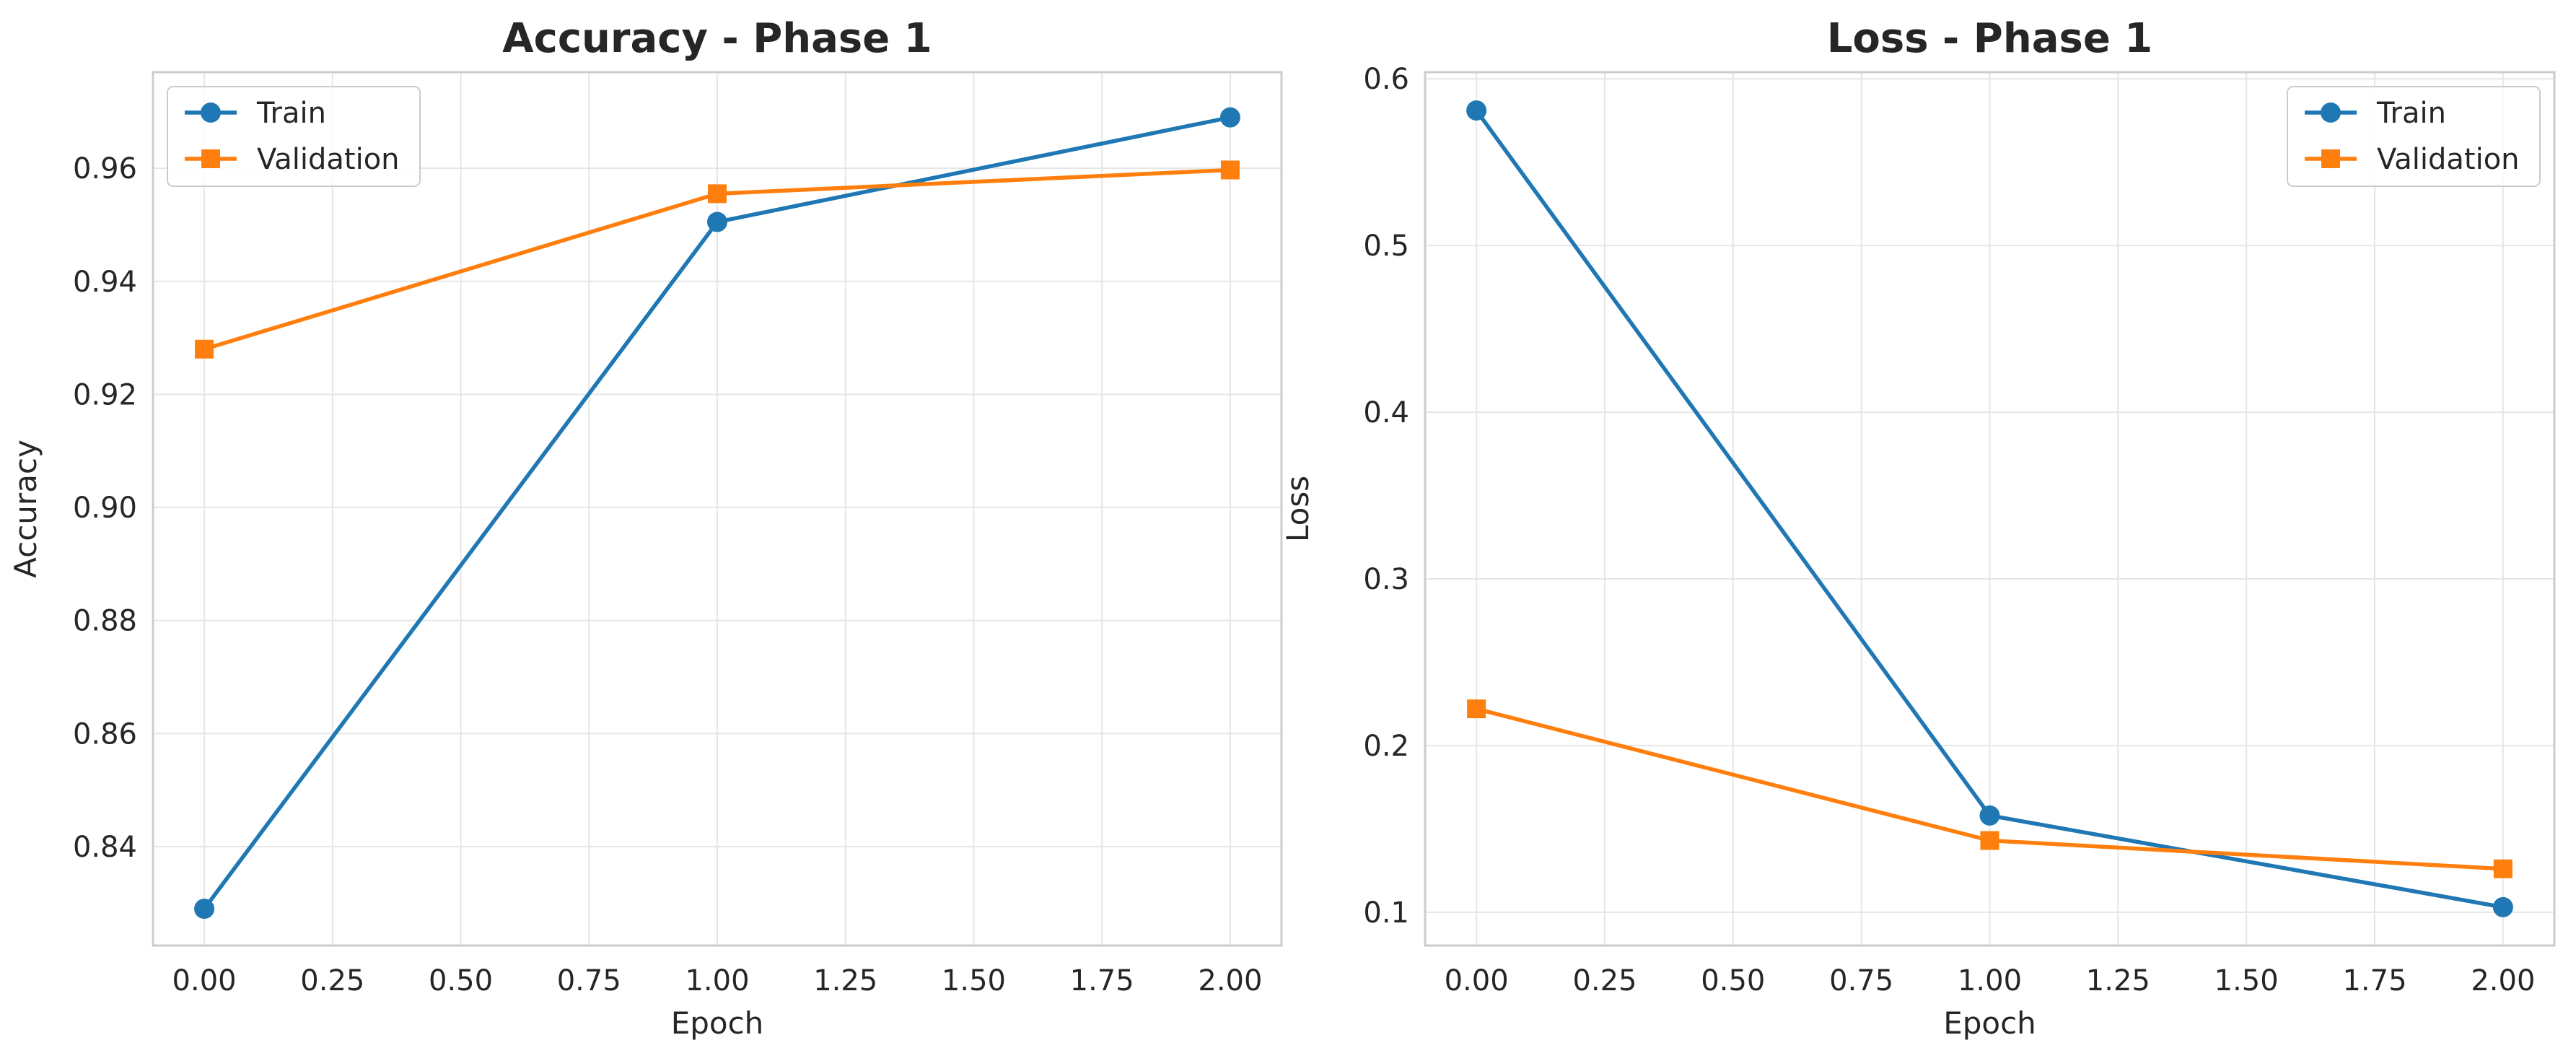  What do you see at coordinates (105, 734) in the screenshot?
I see `y-tick-label: 0.86` at bounding box center [105, 734].